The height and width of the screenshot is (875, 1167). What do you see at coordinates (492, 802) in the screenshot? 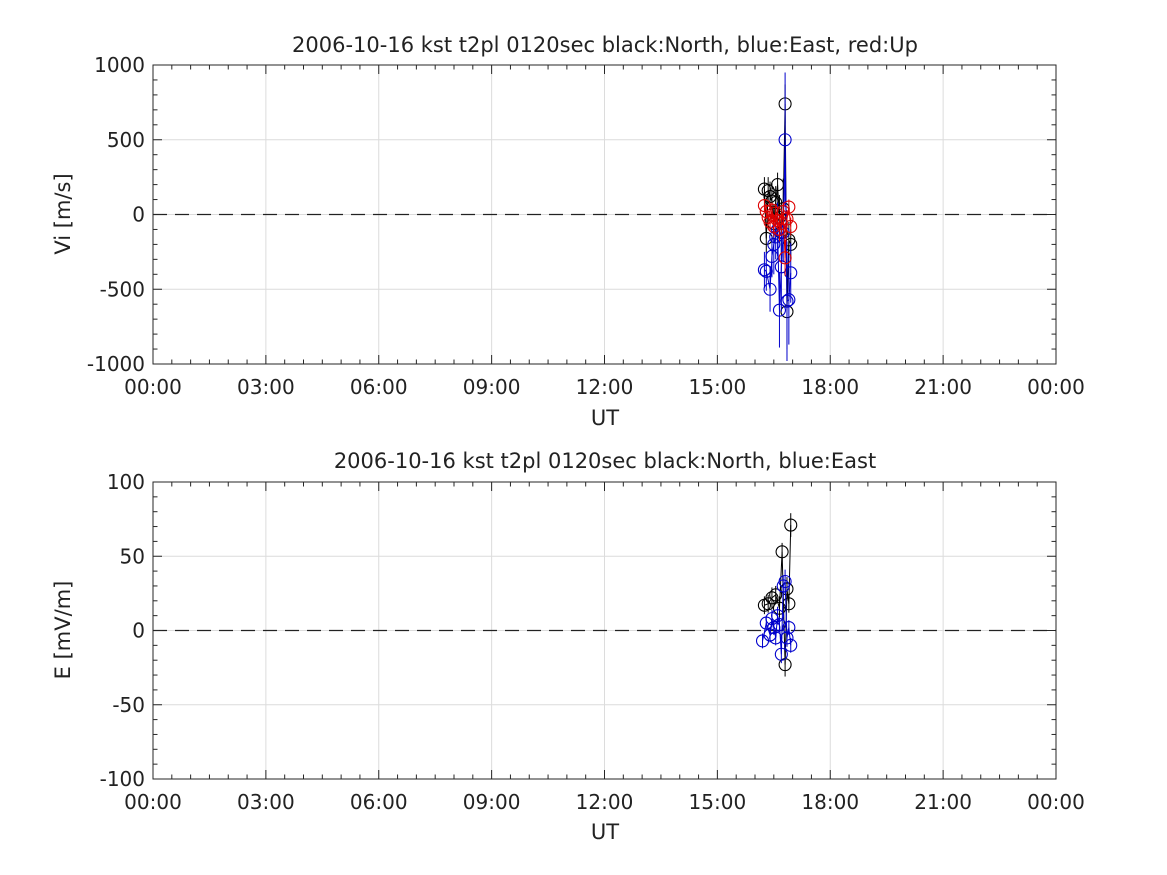
I see `efield-x-tick-label: 09:00` at bounding box center [492, 802].